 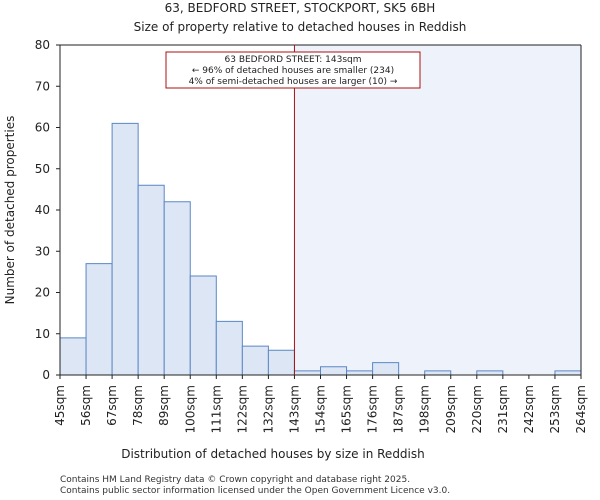 I want to click on x-tick-label: 176sqm, so click(x=373, y=409).